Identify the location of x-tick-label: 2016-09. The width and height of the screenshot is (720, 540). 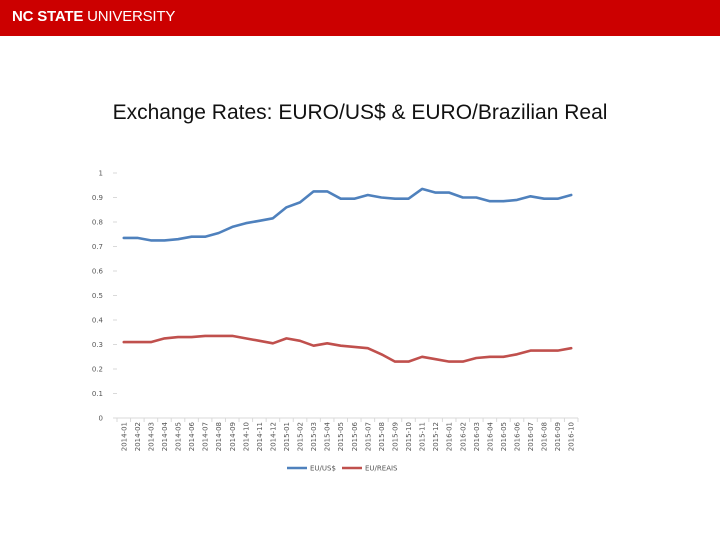
(558, 436).